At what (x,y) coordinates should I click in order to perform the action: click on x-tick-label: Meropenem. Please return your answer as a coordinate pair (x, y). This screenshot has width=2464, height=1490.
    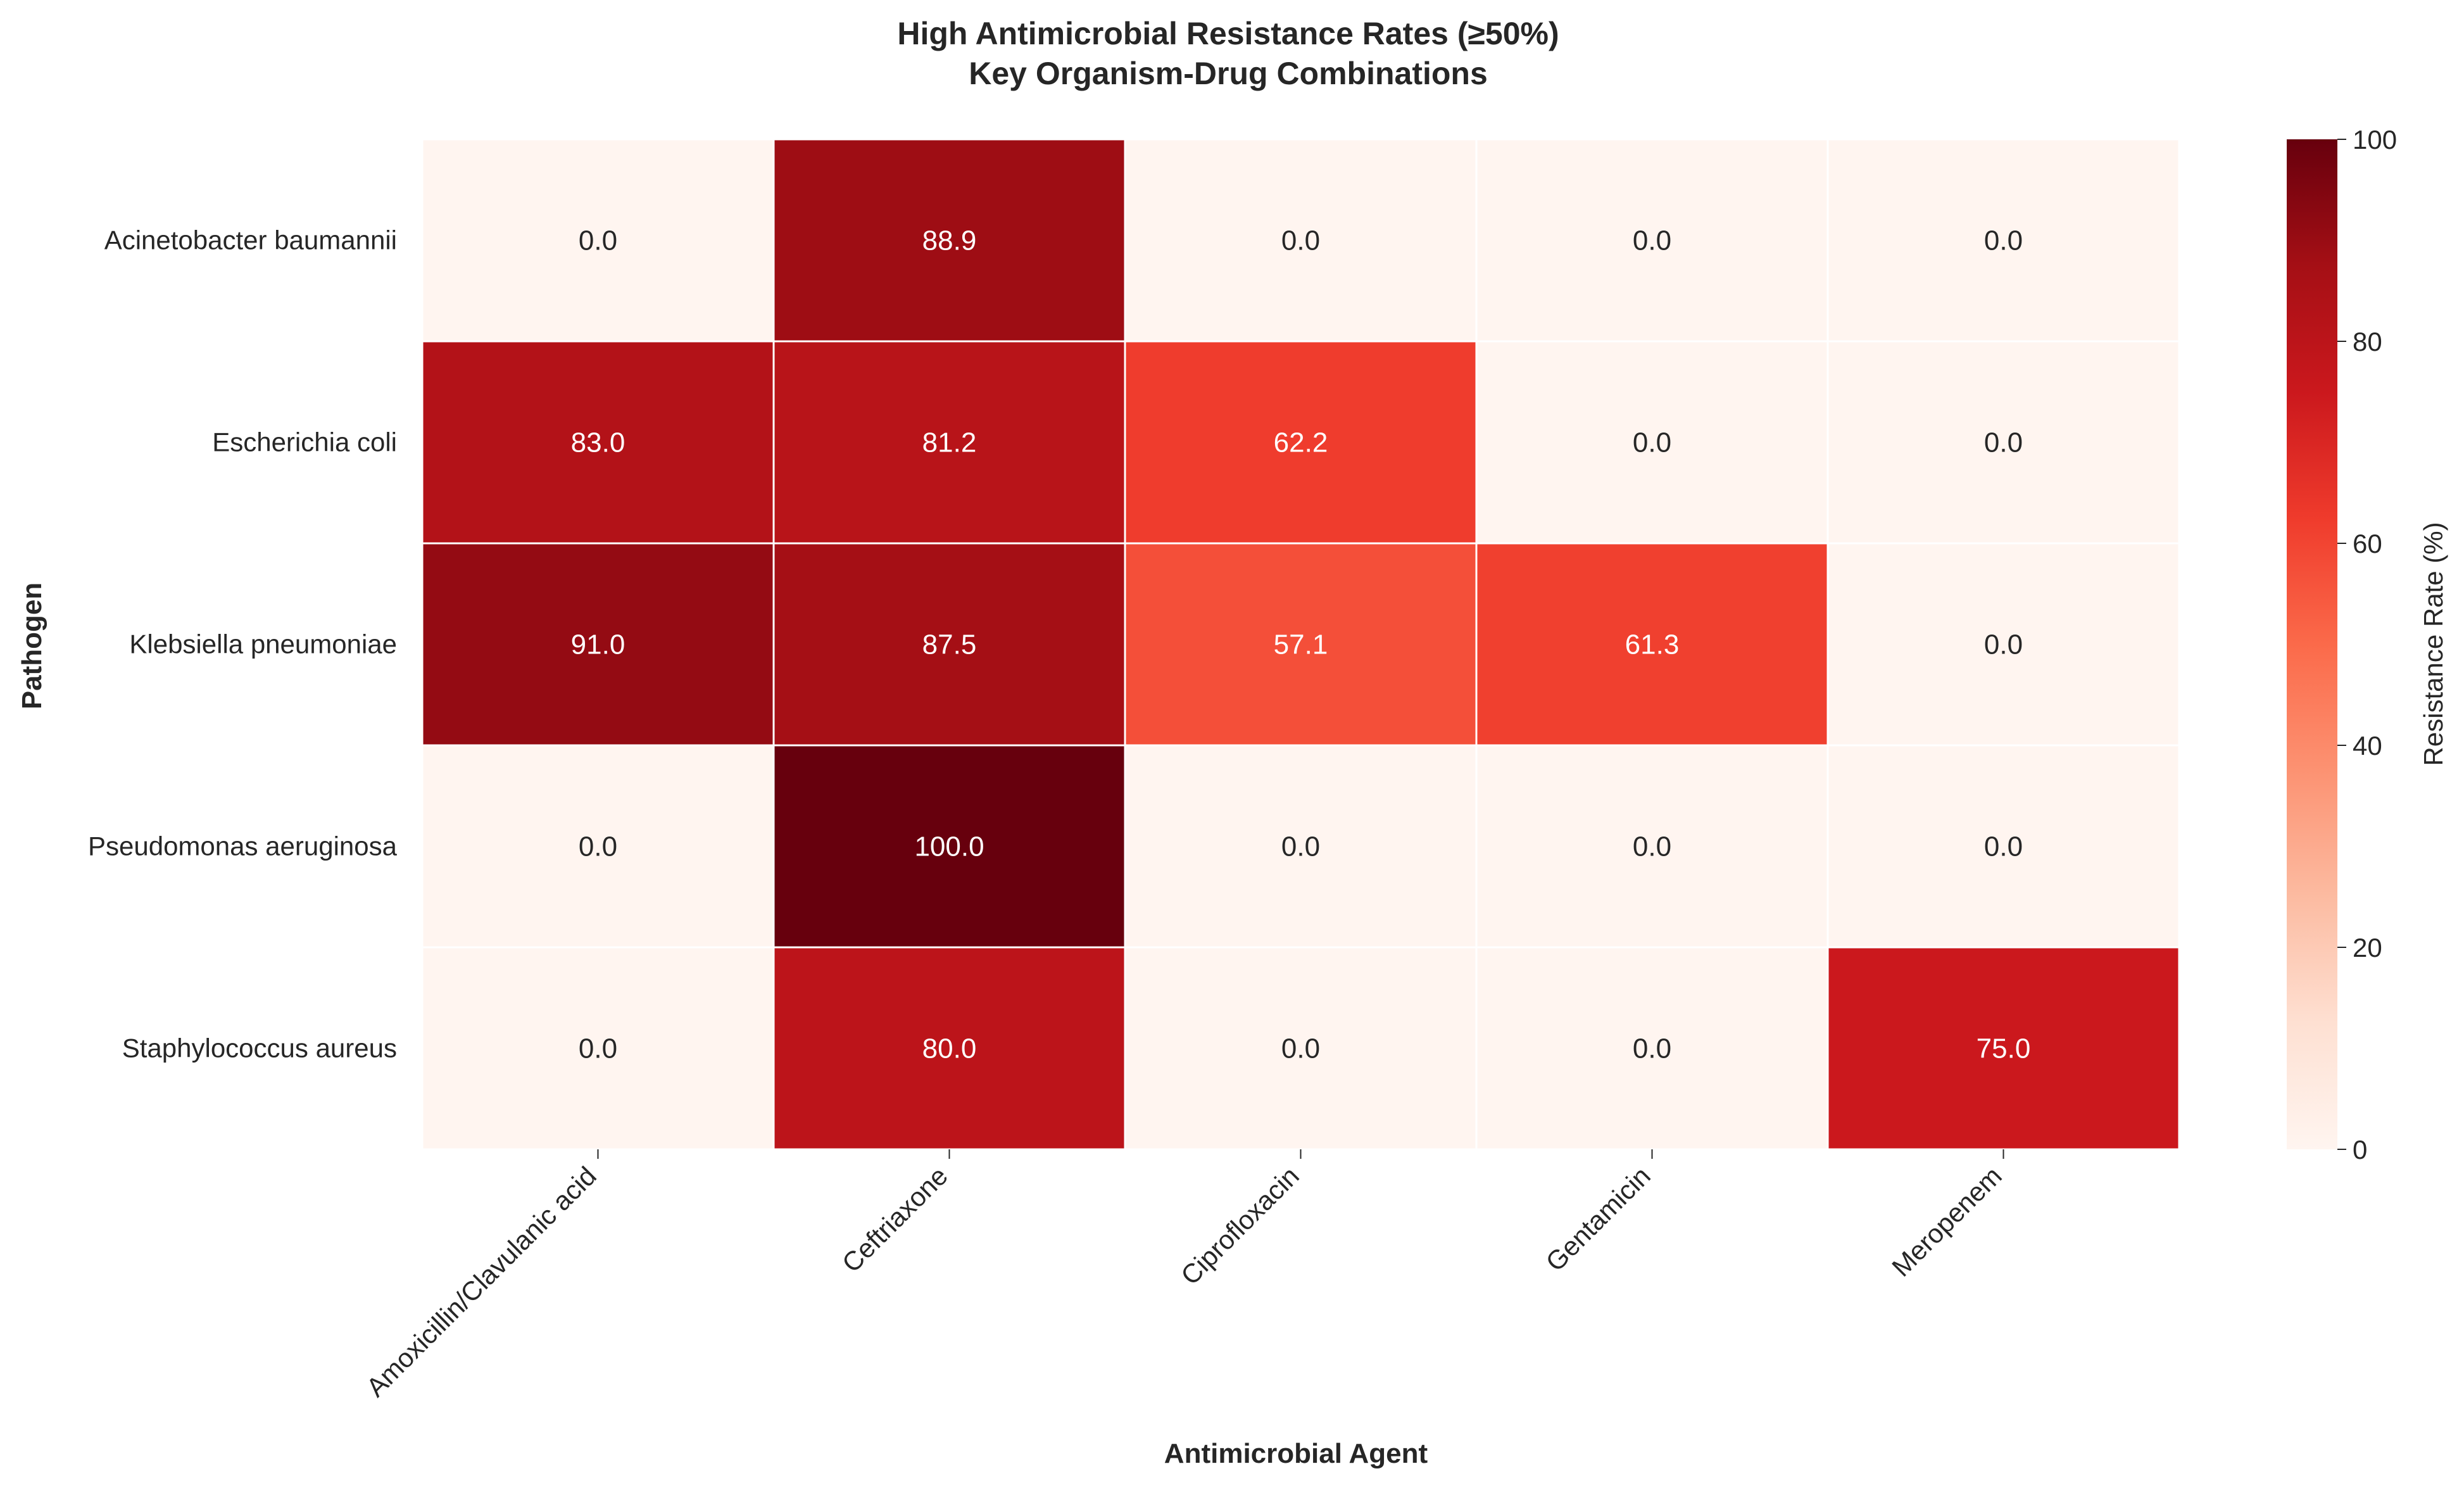
    Looking at the image, I should click on (1947, 1221).